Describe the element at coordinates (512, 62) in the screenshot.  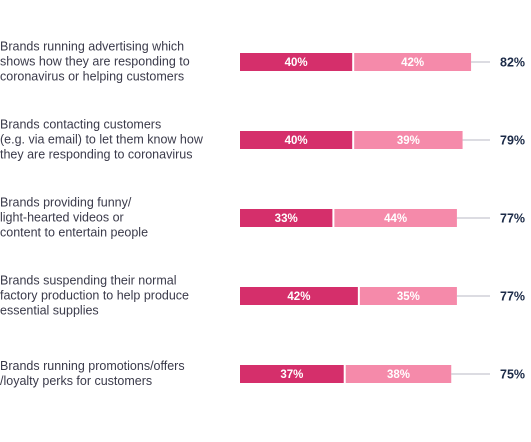
I see `total-label: 82%` at that location.